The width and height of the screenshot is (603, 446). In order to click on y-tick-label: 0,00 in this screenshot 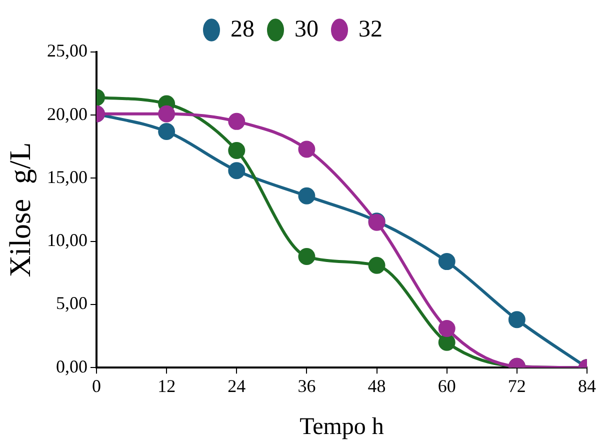, I will do `click(72, 366)`.